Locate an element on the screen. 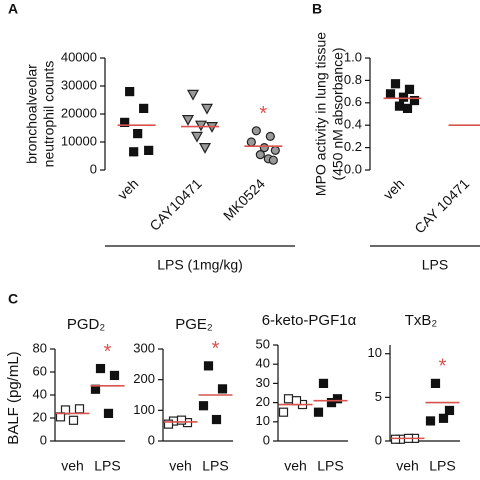 The image size is (480, 480). panel-label: C is located at coordinates (13, 299).